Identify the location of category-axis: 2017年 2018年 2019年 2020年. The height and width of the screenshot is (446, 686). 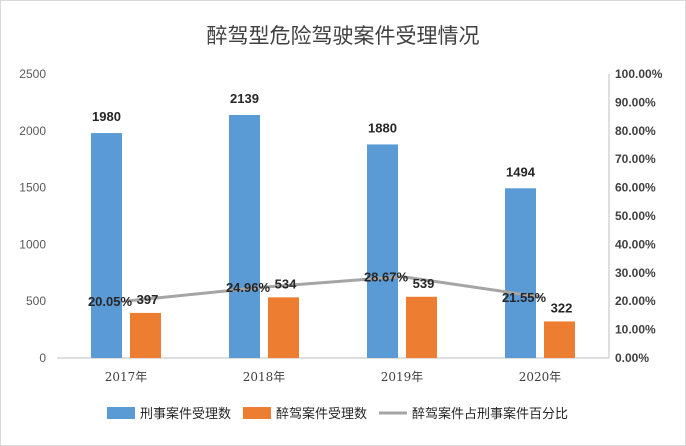
(333, 370).